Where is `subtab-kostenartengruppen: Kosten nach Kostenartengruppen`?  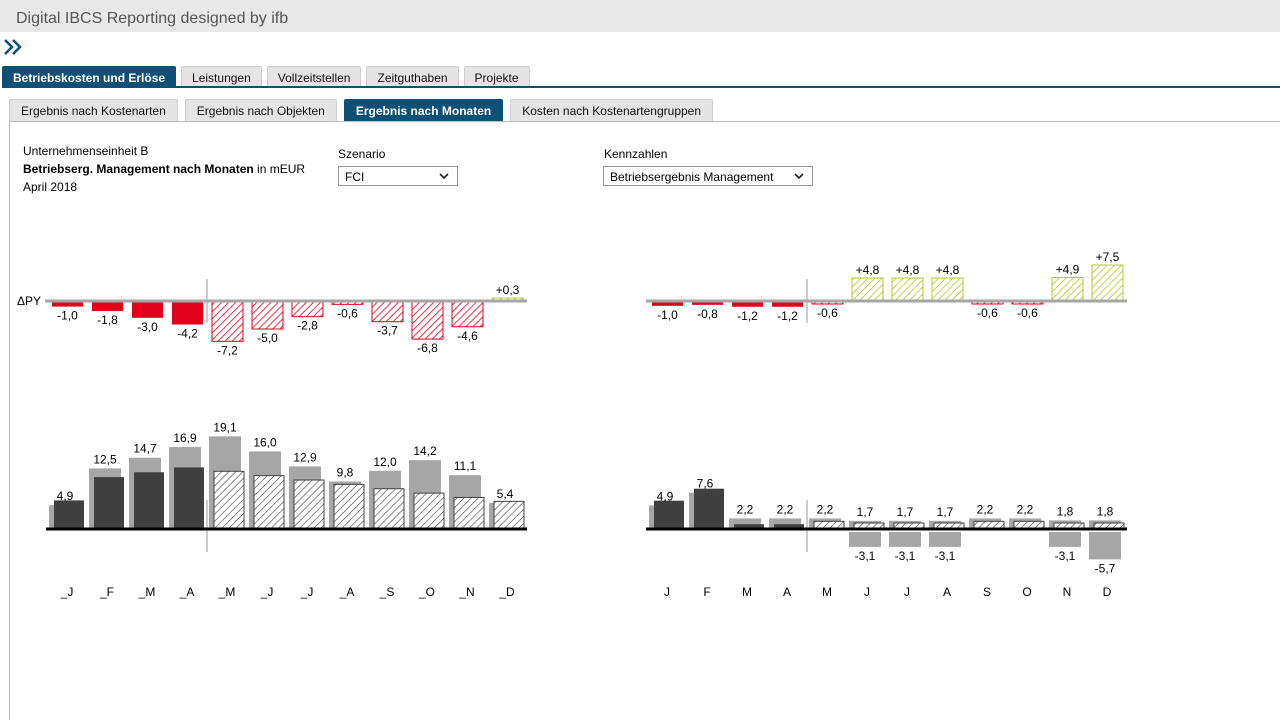 subtab-kostenartengruppen: Kosten nach Kostenartengruppen is located at coordinates (612, 110).